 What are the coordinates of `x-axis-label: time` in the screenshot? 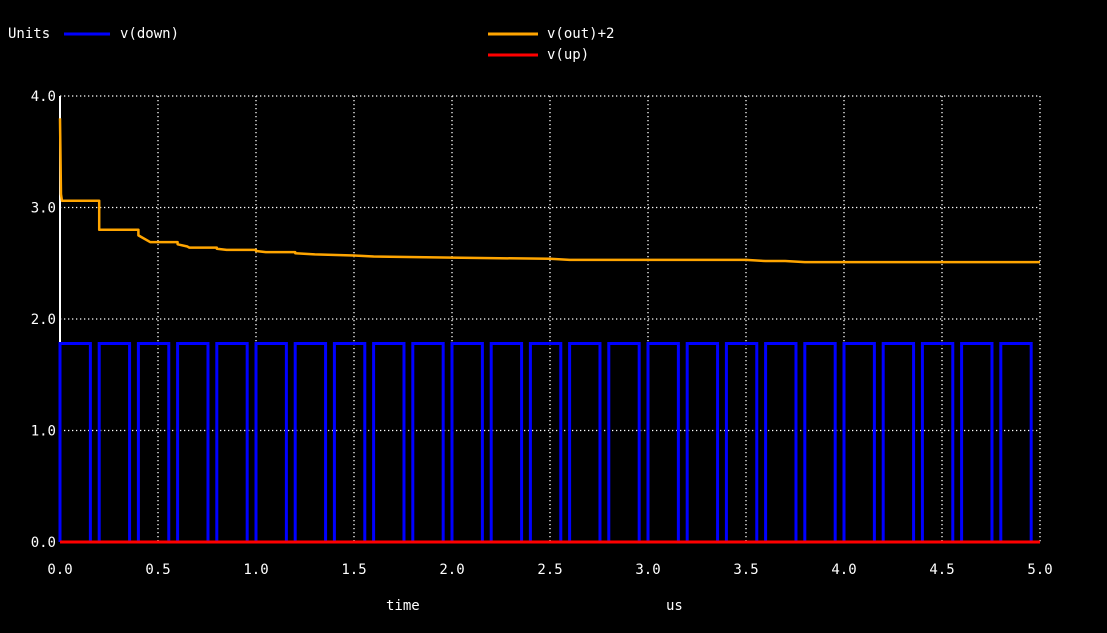 It's located at (403, 606).